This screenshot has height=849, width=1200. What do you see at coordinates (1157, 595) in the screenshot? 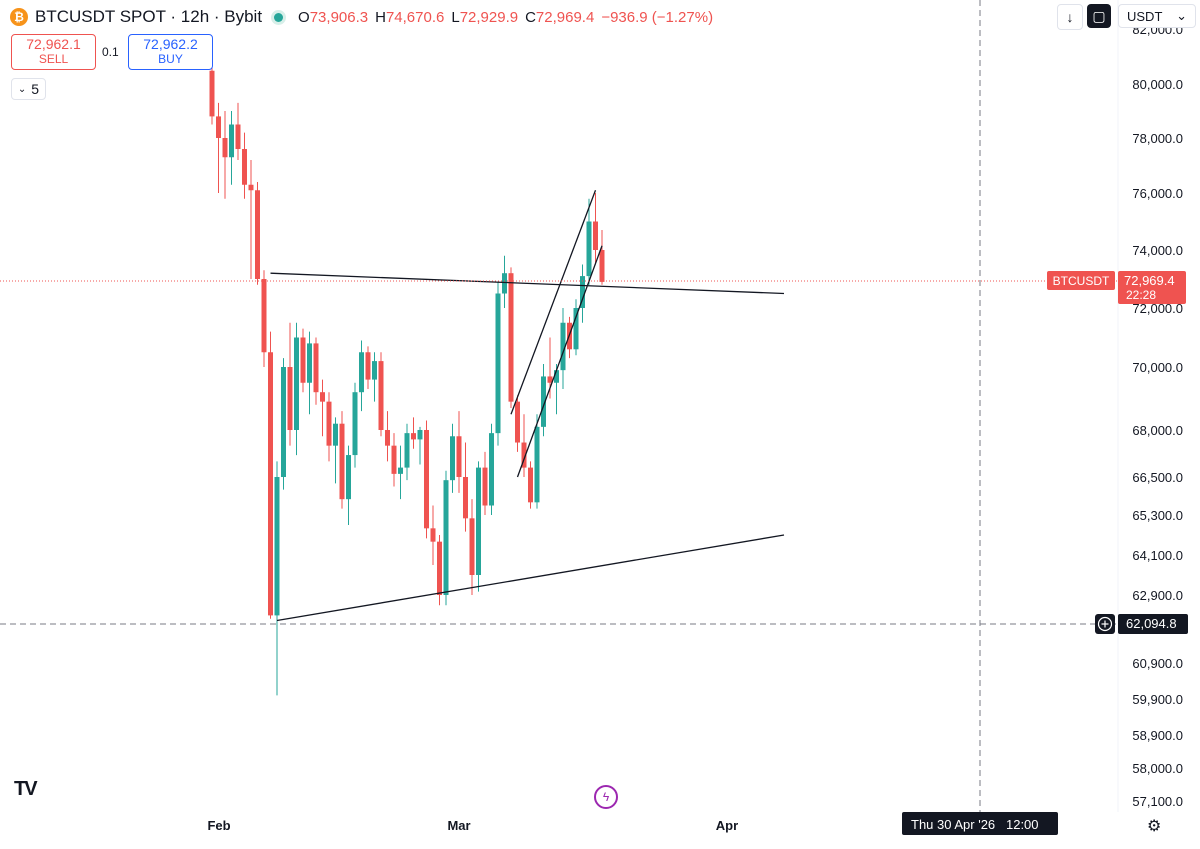
I see `price-tick: 62,900.0` at bounding box center [1157, 595].